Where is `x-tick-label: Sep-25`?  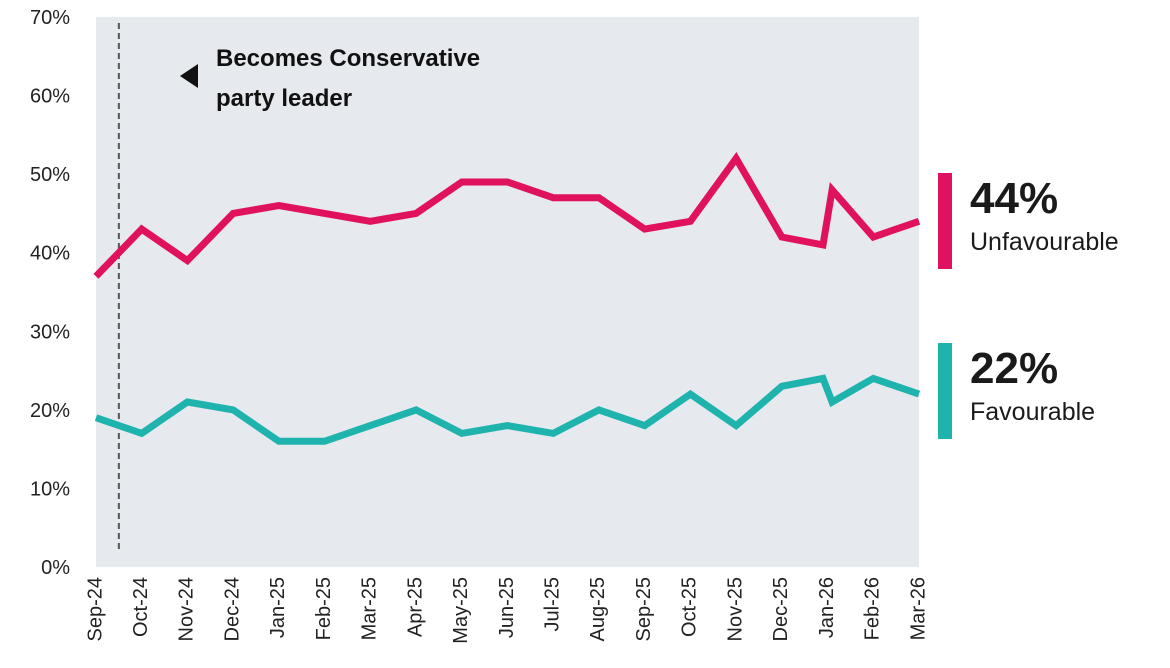 x-tick-label: Sep-25 is located at coordinates (644, 609).